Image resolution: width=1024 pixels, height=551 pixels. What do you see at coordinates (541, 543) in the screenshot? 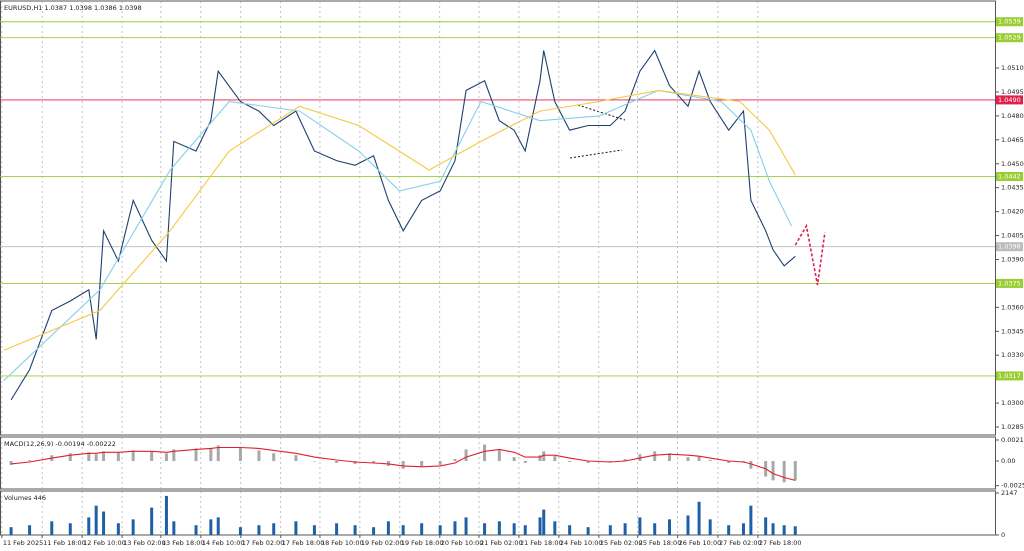
I see `x-tick-label: 21 Feb 18:00` at bounding box center [541, 543].